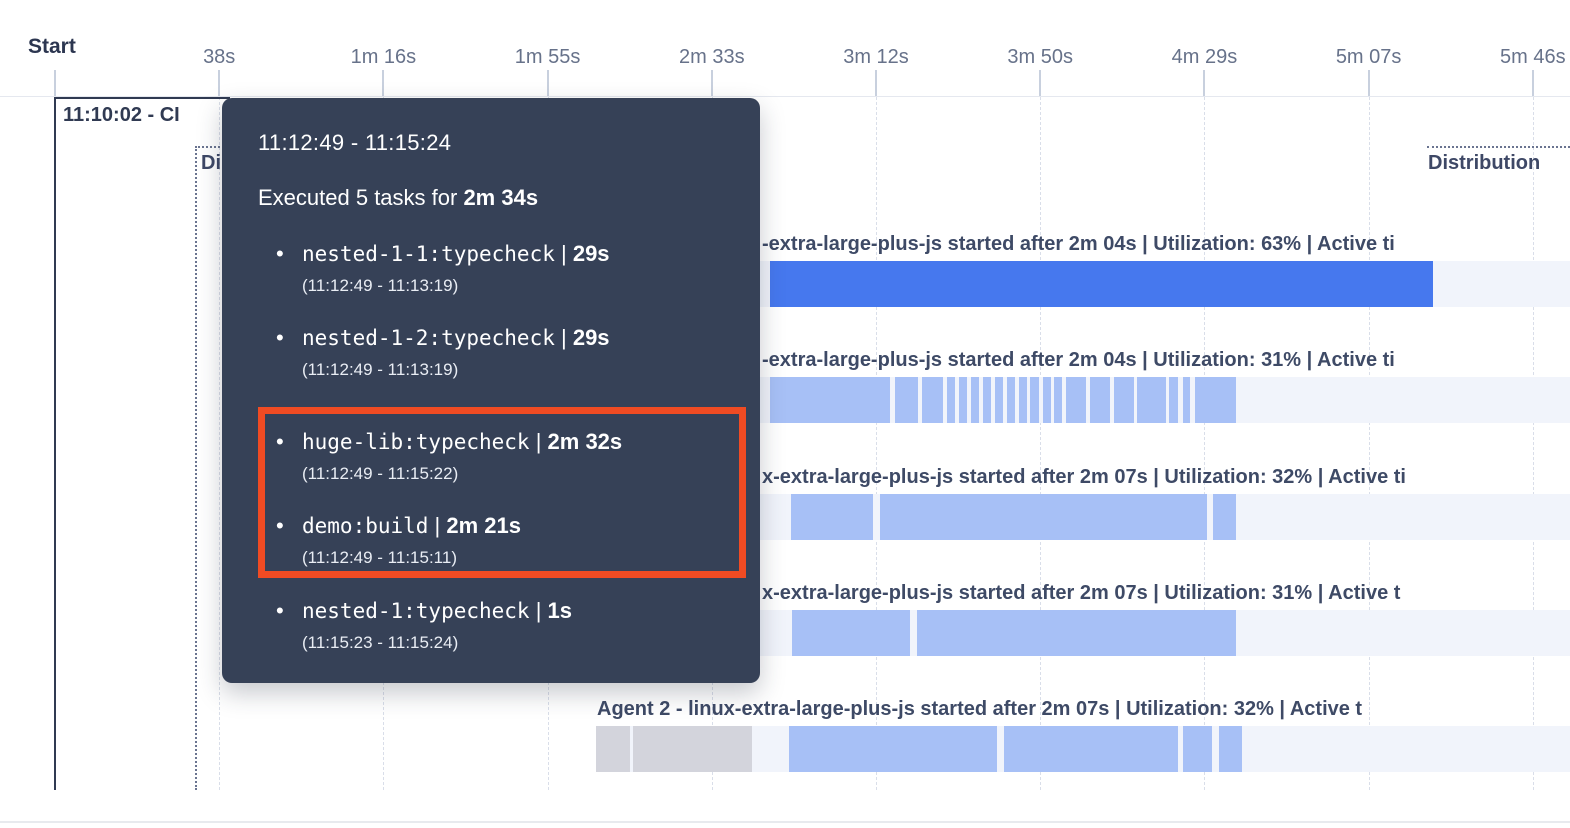 This screenshot has height=828, width=1570. Describe the element at coordinates (1498, 147) in the screenshot. I see `distribution-right-dotted-hline` at that location.